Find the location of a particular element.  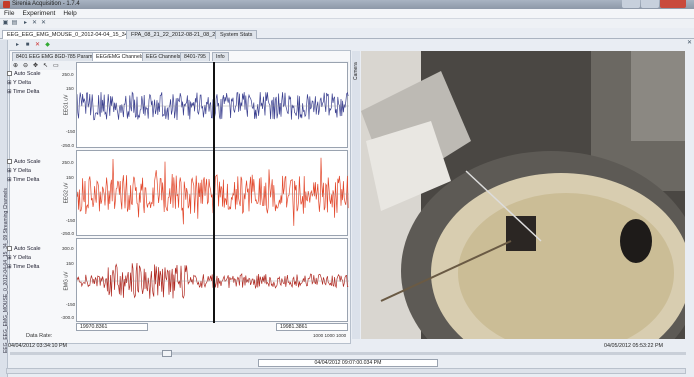

y-axis-name: EMG uV is located at coordinates (66, 281).